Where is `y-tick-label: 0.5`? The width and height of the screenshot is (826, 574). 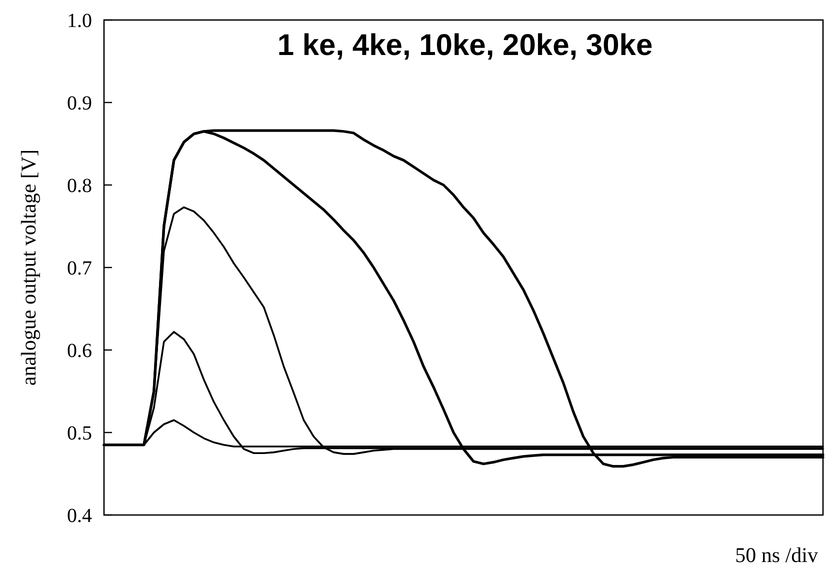 y-tick-label: 0.5 is located at coordinates (79, 433).